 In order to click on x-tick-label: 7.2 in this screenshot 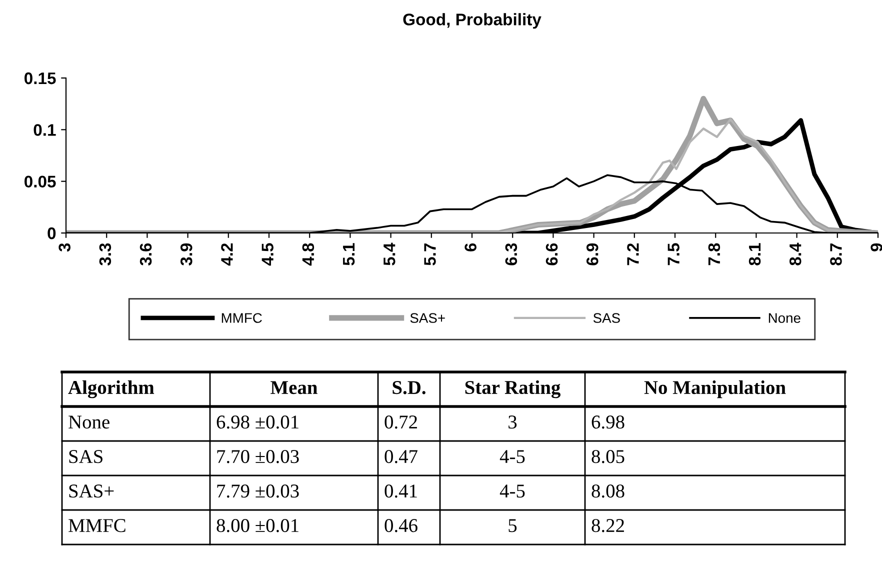, I will do `click(633, 254)`.